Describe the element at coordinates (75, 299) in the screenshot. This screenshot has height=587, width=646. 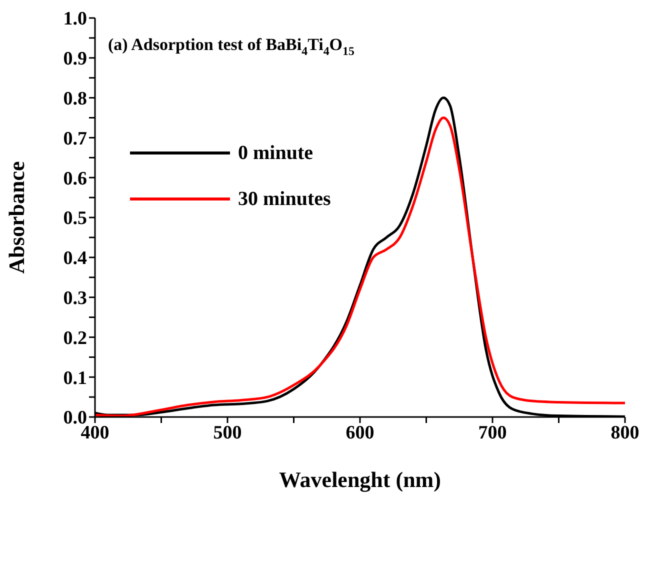
I see `y-tick-label: 0.3` at that location.